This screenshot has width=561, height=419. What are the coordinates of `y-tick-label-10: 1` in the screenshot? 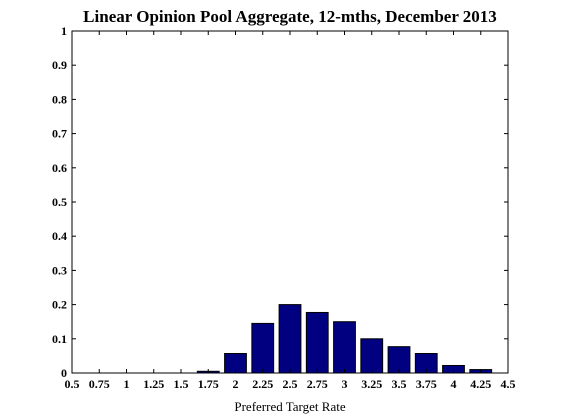 It's located at (64, 31).